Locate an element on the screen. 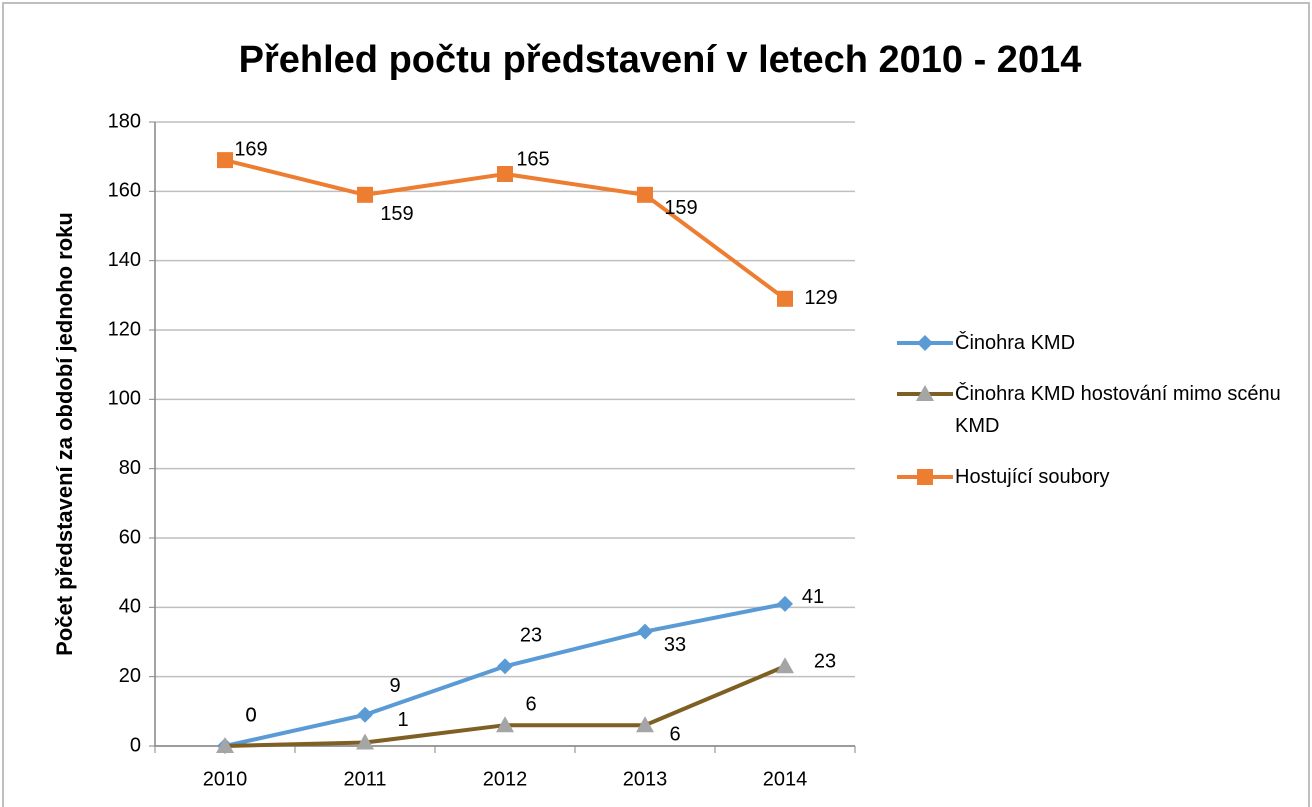  data-label: 169 is located at coordinates (250, 149).